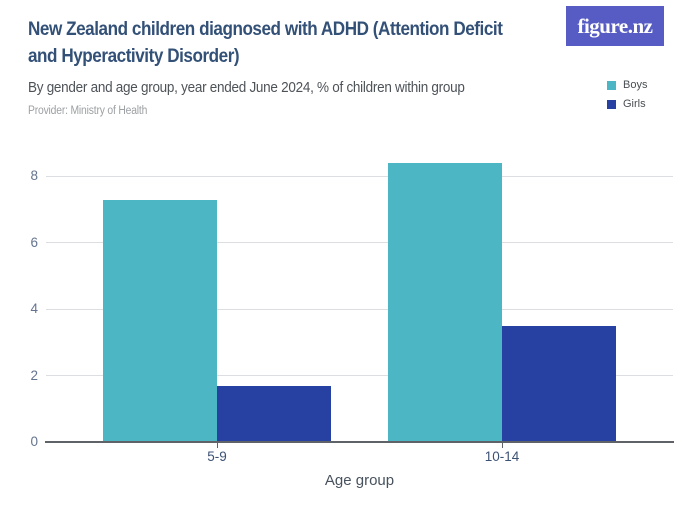 The height and width of the screenshot is (525, 700). Describe the element at coordinates (134, 56) in the screenshot. I see `chart-title-line-2: and Hyperactivity Disorder)` at that location.